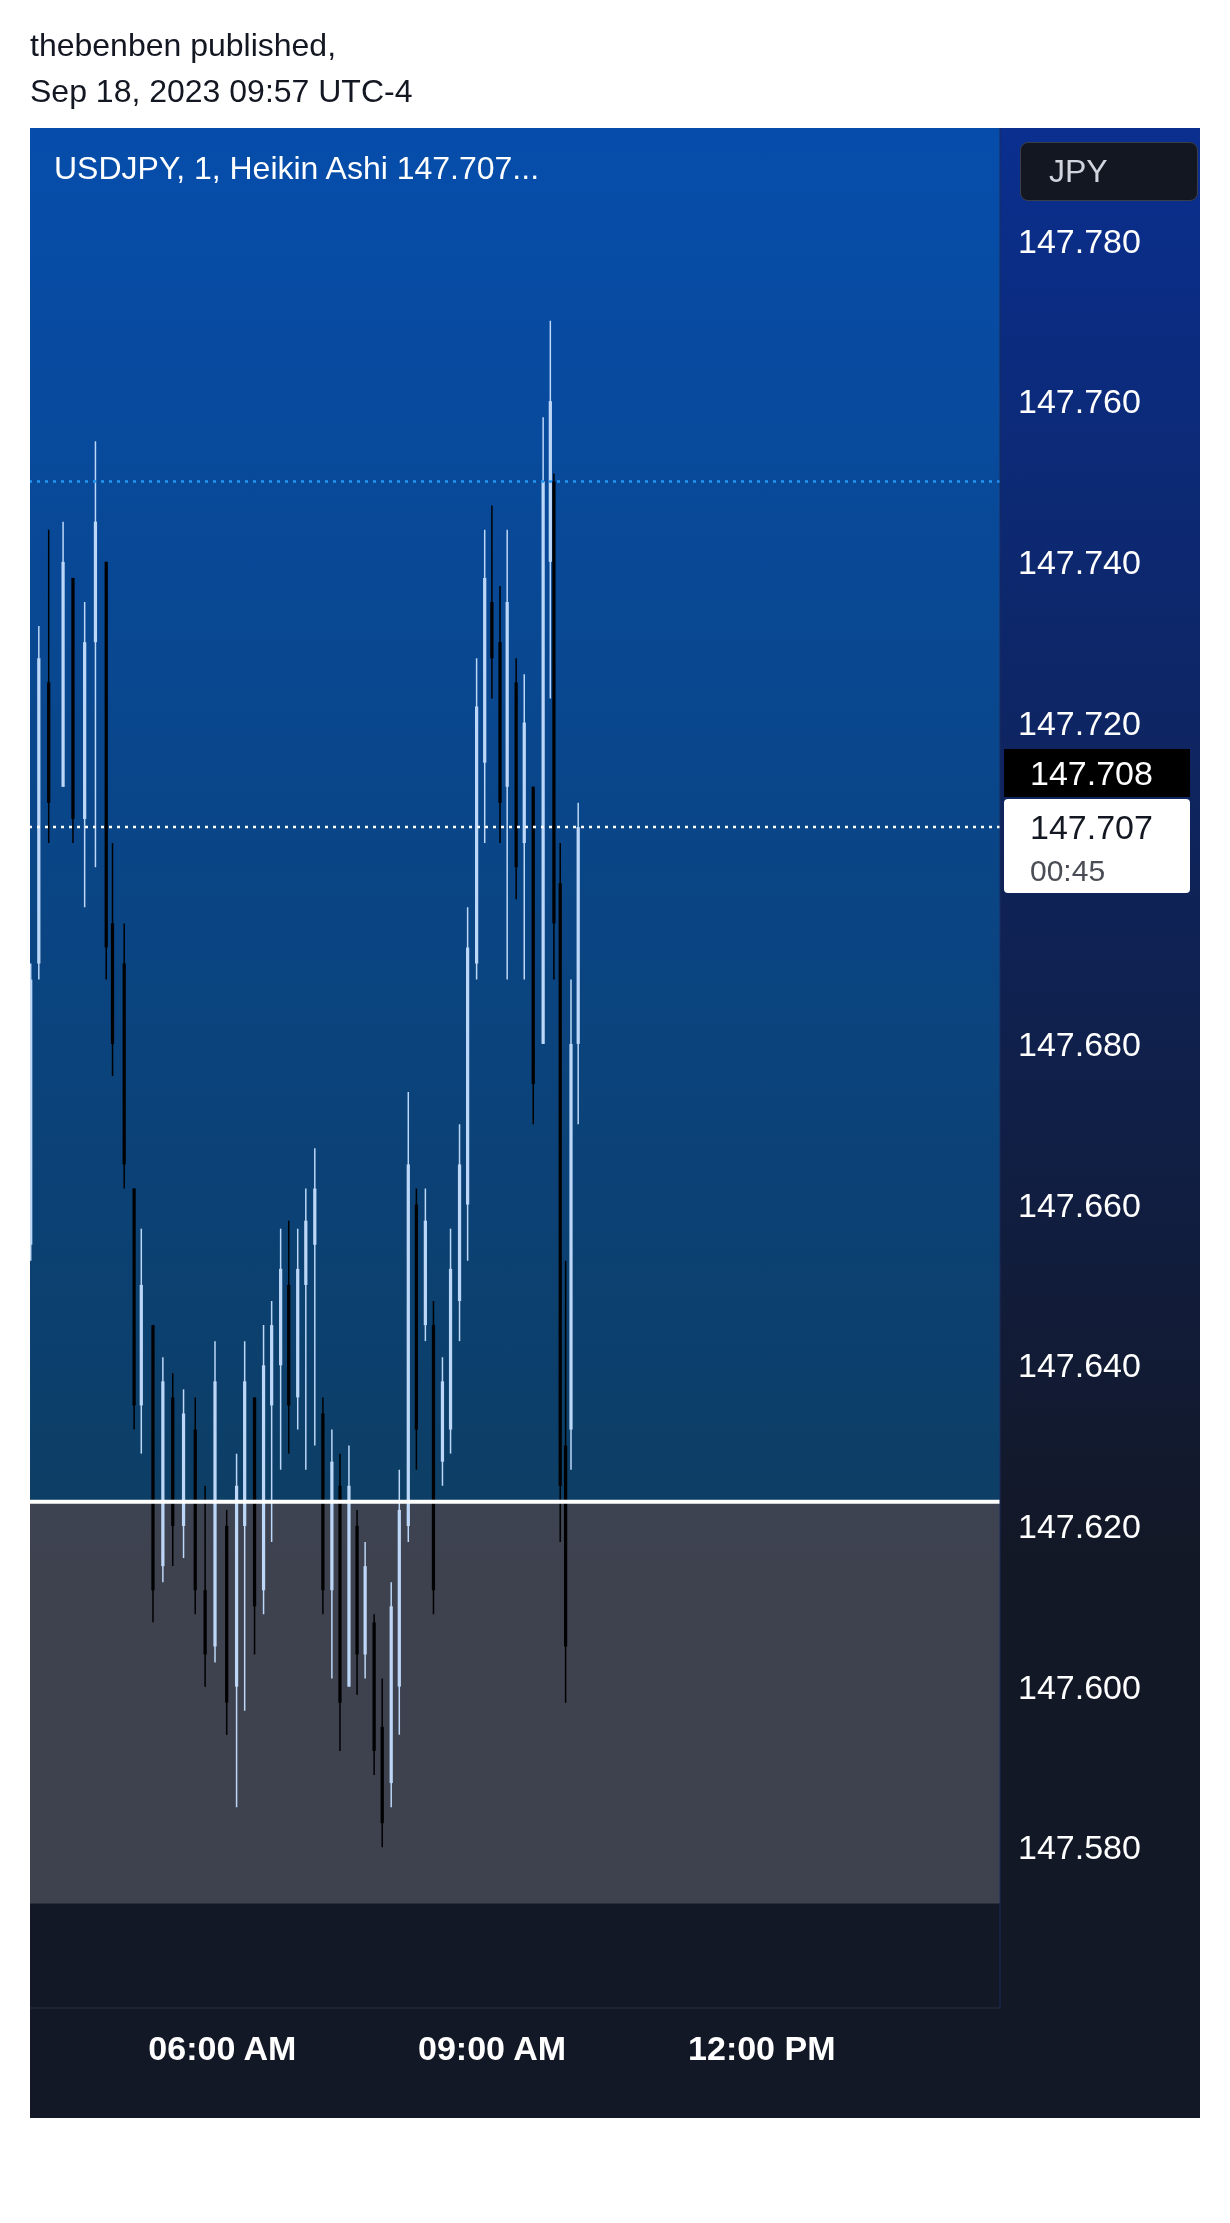 The height and width of the screenshot is (2223, 1230). What do you see at coordinates (1079, 1847) in the screenshot?
I see `y-tick-label: 147.580` at bounding box center [1079, 1847].